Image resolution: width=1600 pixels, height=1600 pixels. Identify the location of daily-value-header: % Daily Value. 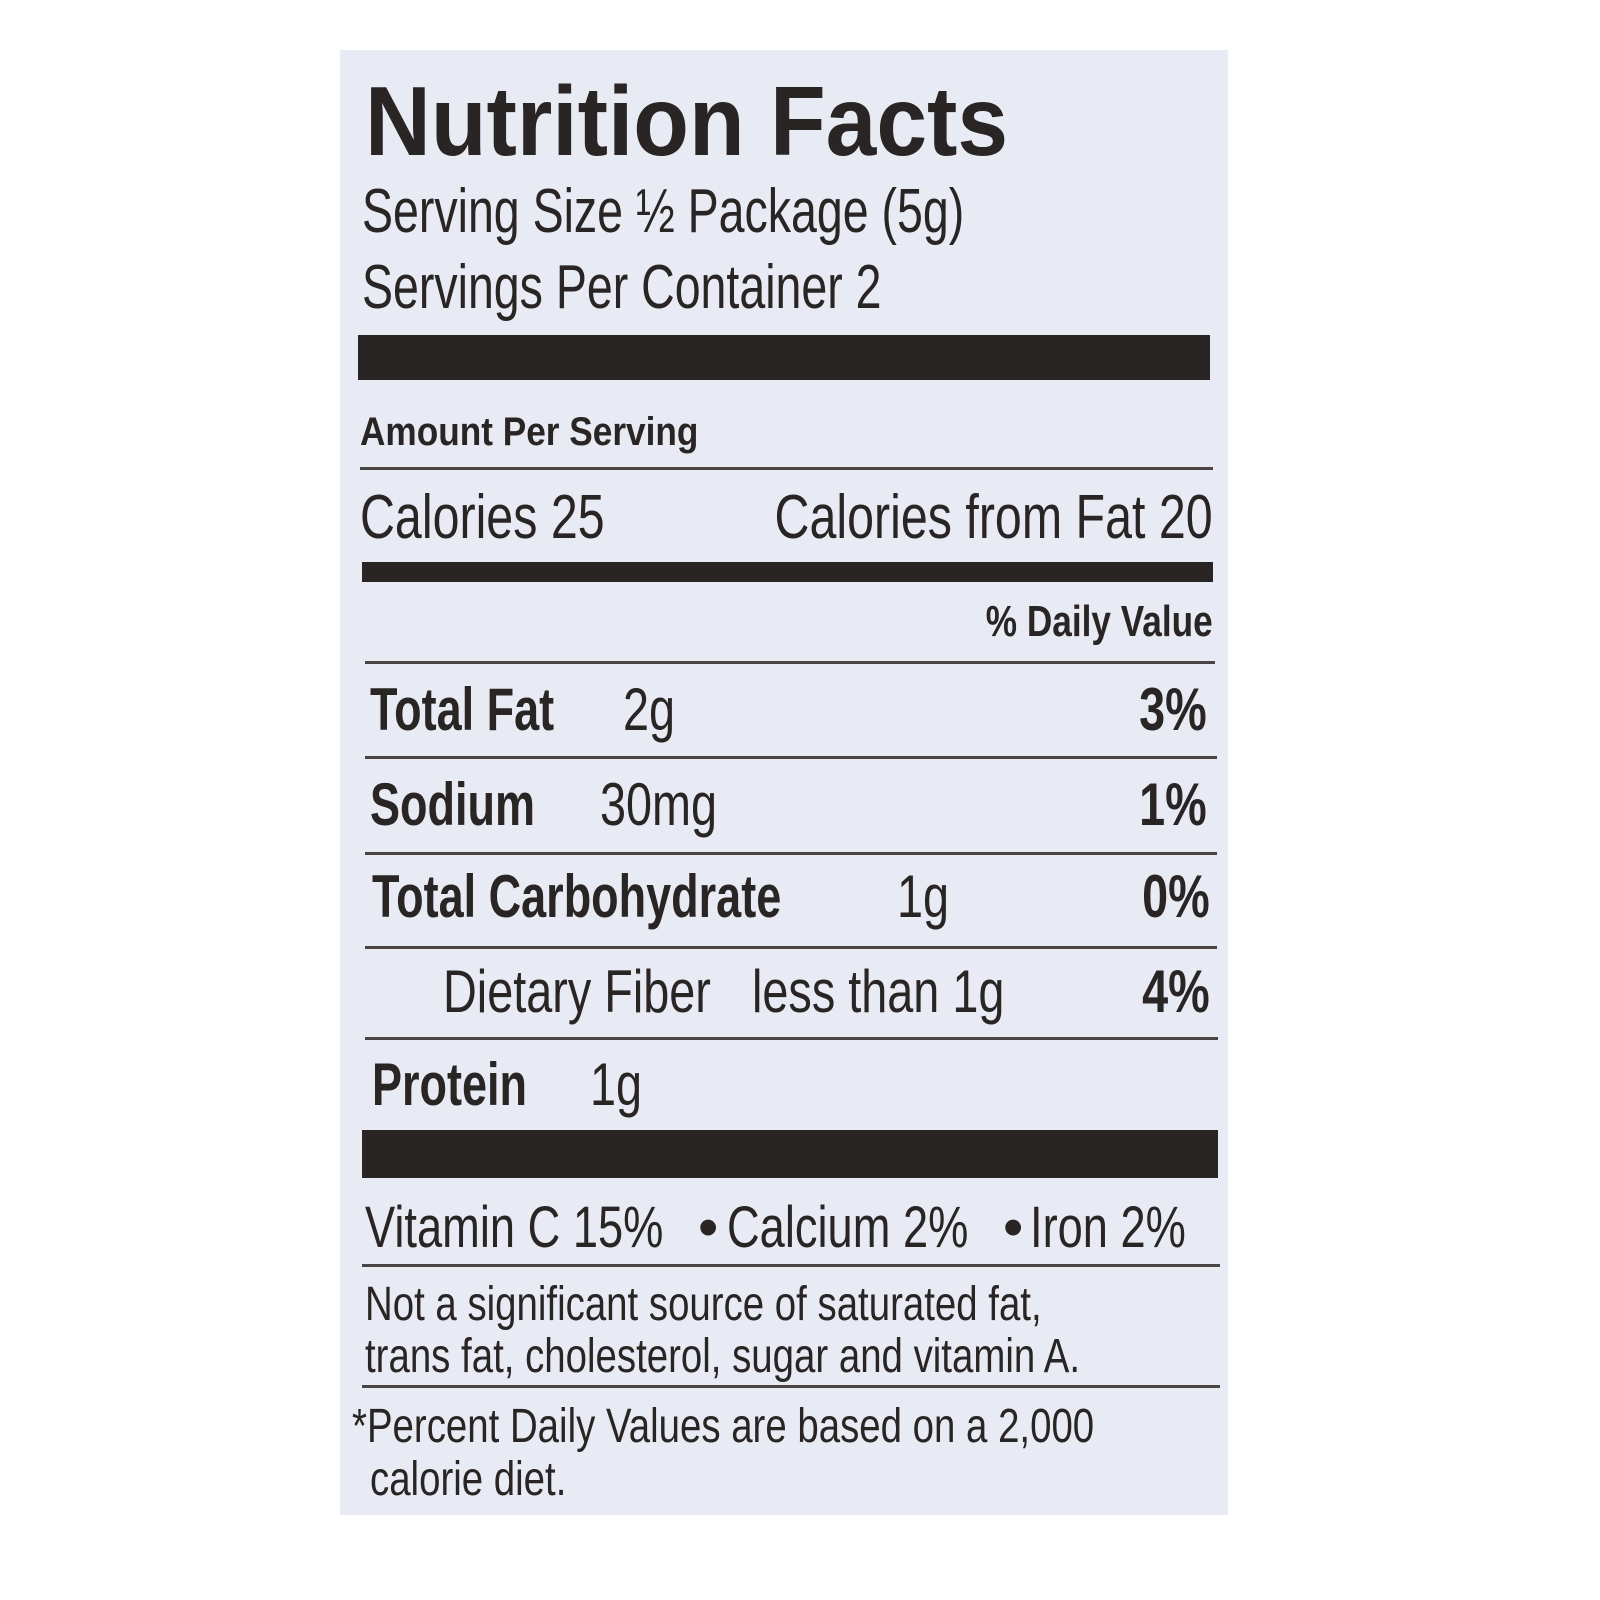
(1099, 621).